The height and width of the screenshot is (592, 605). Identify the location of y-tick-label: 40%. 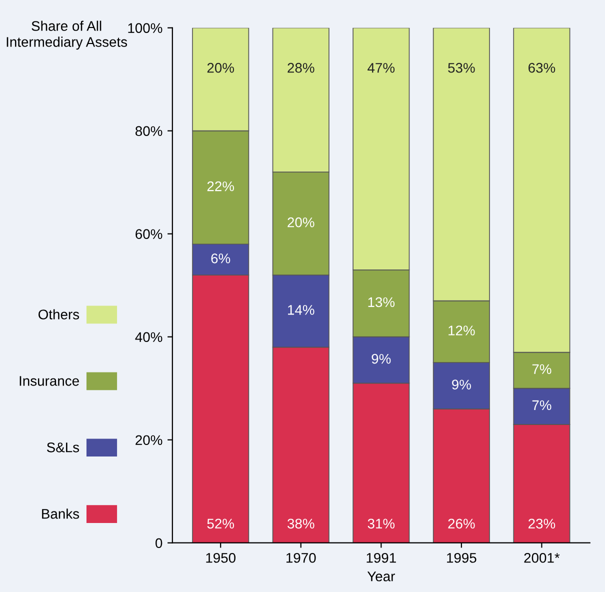
(148, 337).